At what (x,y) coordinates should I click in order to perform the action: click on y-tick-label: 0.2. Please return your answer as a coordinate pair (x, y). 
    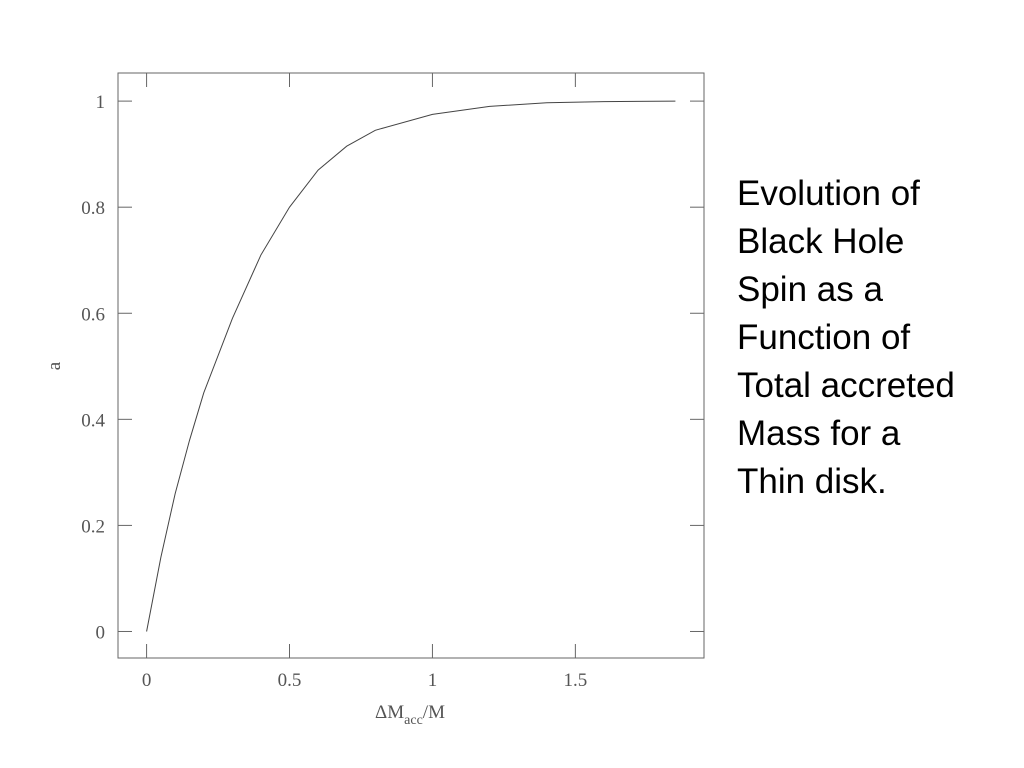
    Looking at the image, I should click on (93, 526).